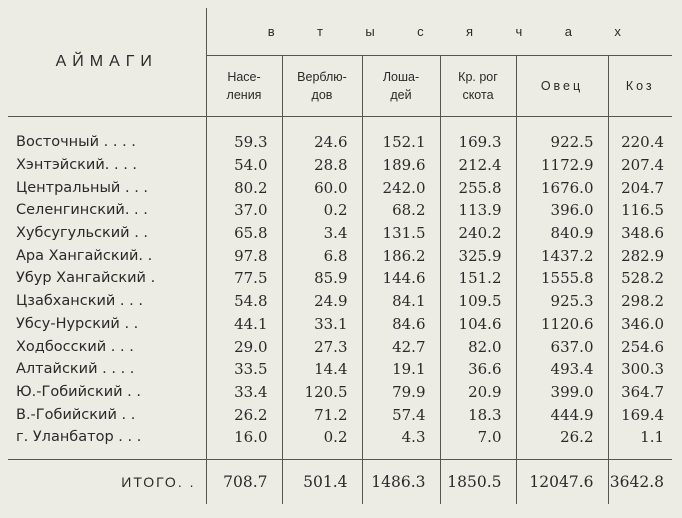  I want to click on cell-cattle: 36.6, so click(478, 369).